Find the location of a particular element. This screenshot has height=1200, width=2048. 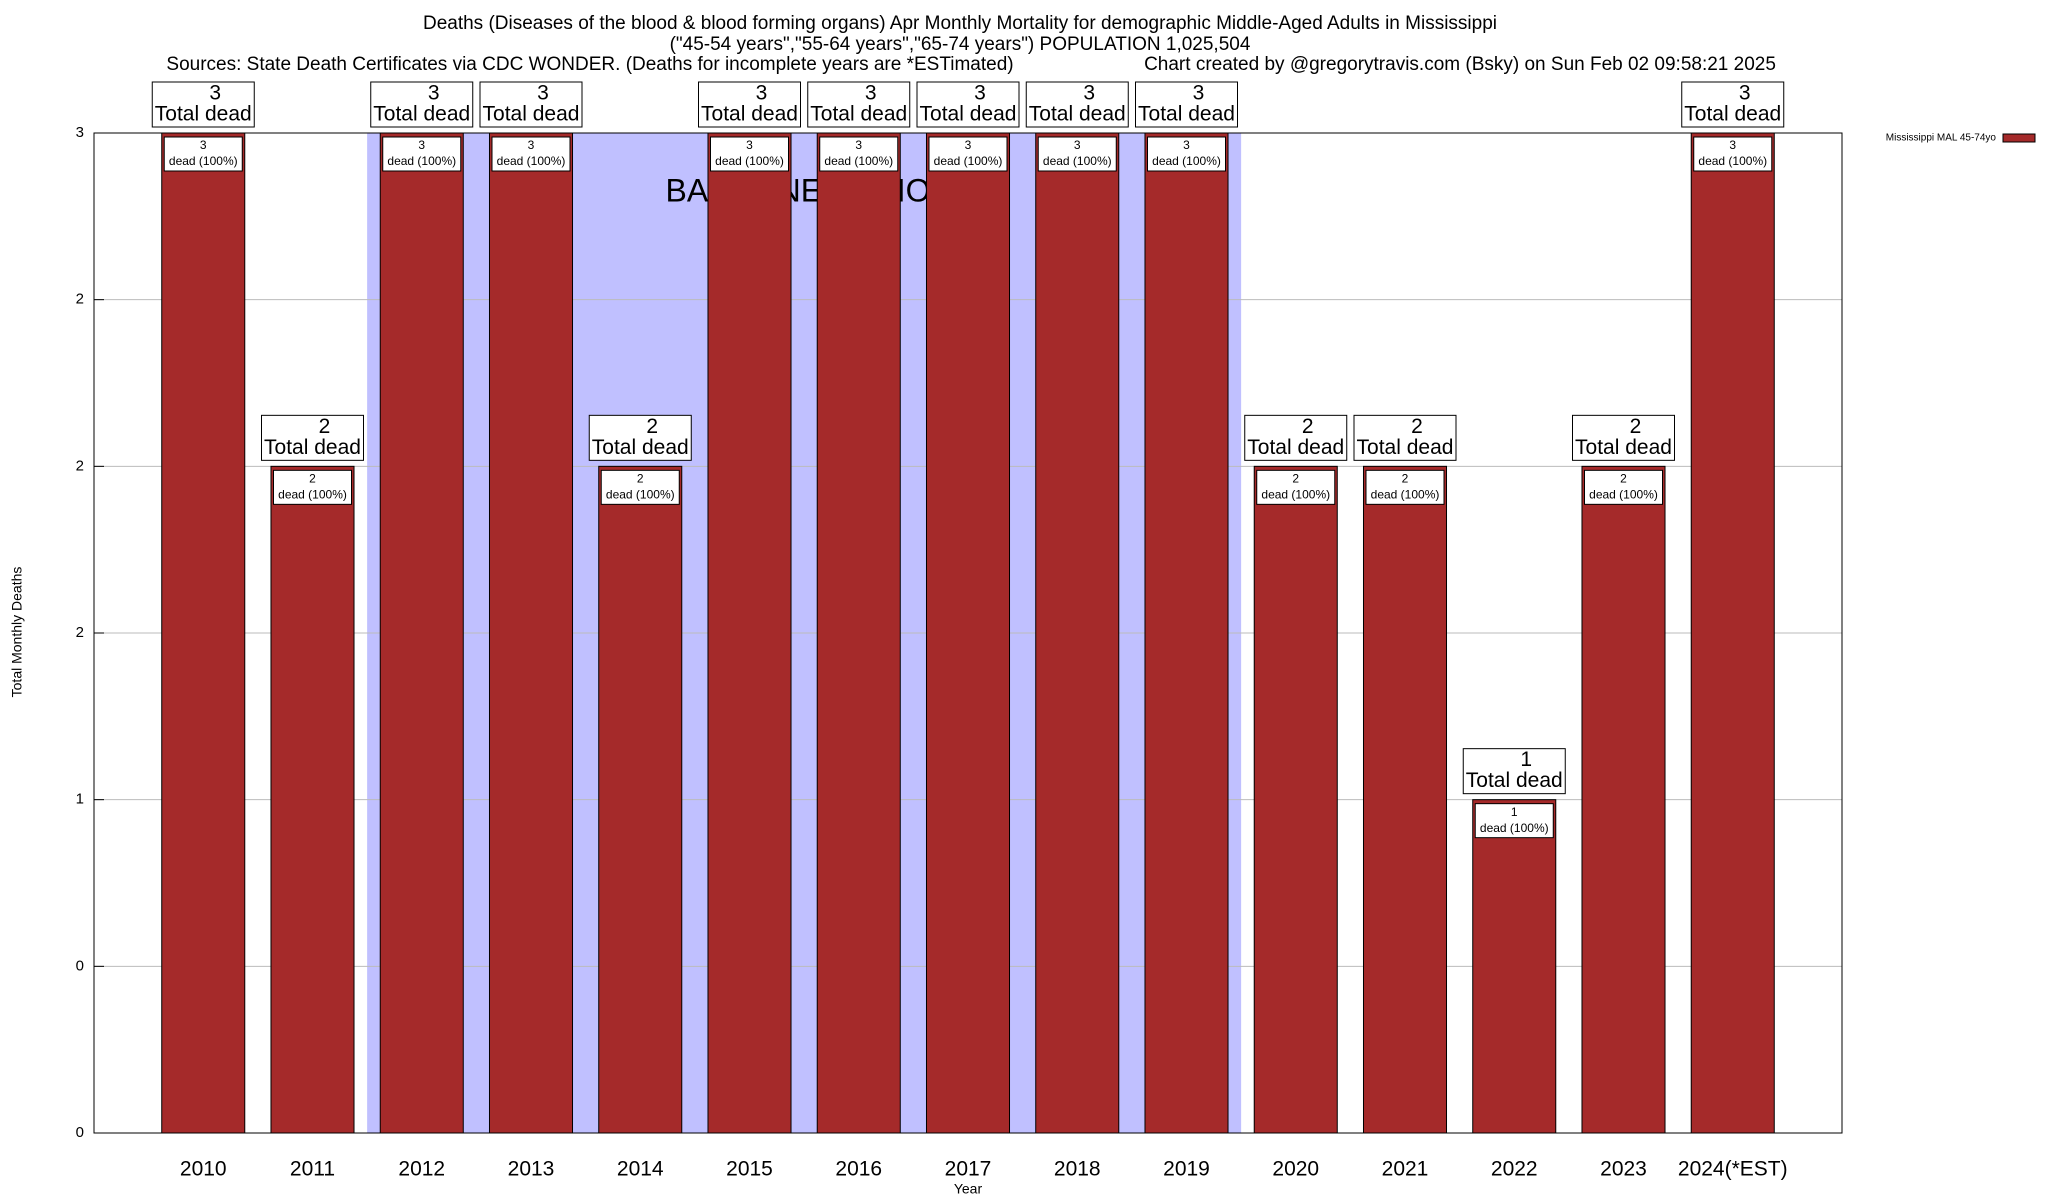

x-tick-label: 2023 is located at coordinates (1623, 1169).